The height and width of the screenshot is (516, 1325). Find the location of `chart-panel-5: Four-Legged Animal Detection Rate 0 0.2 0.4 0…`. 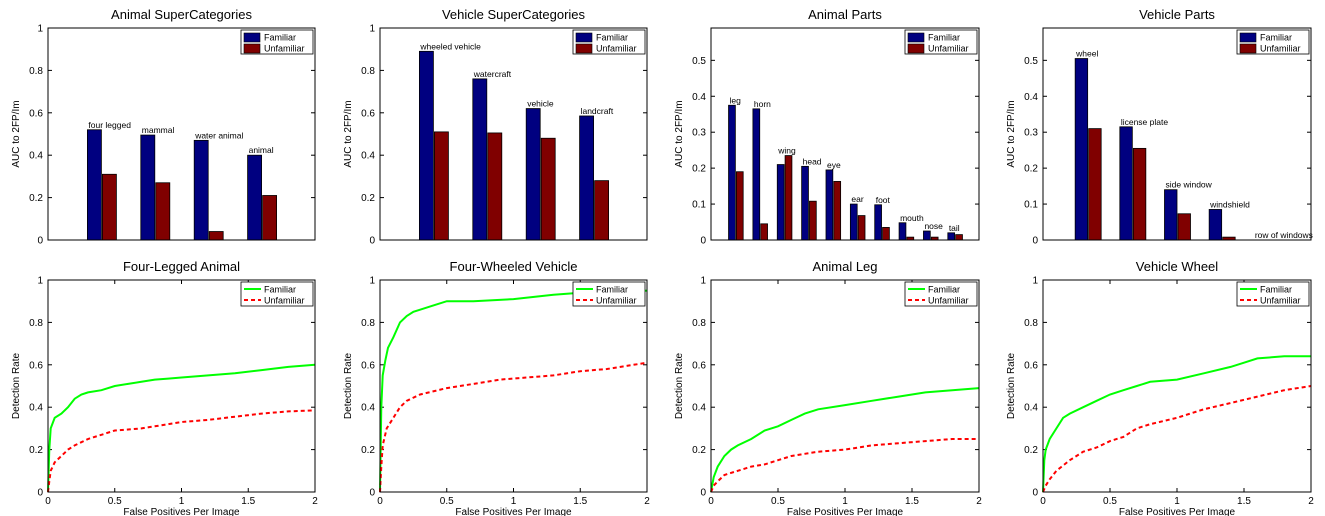

chart-panel-5: Four-Legged Animal Detection Rate 0 0.2 0.4 0… is located at coordinates (164, 387).